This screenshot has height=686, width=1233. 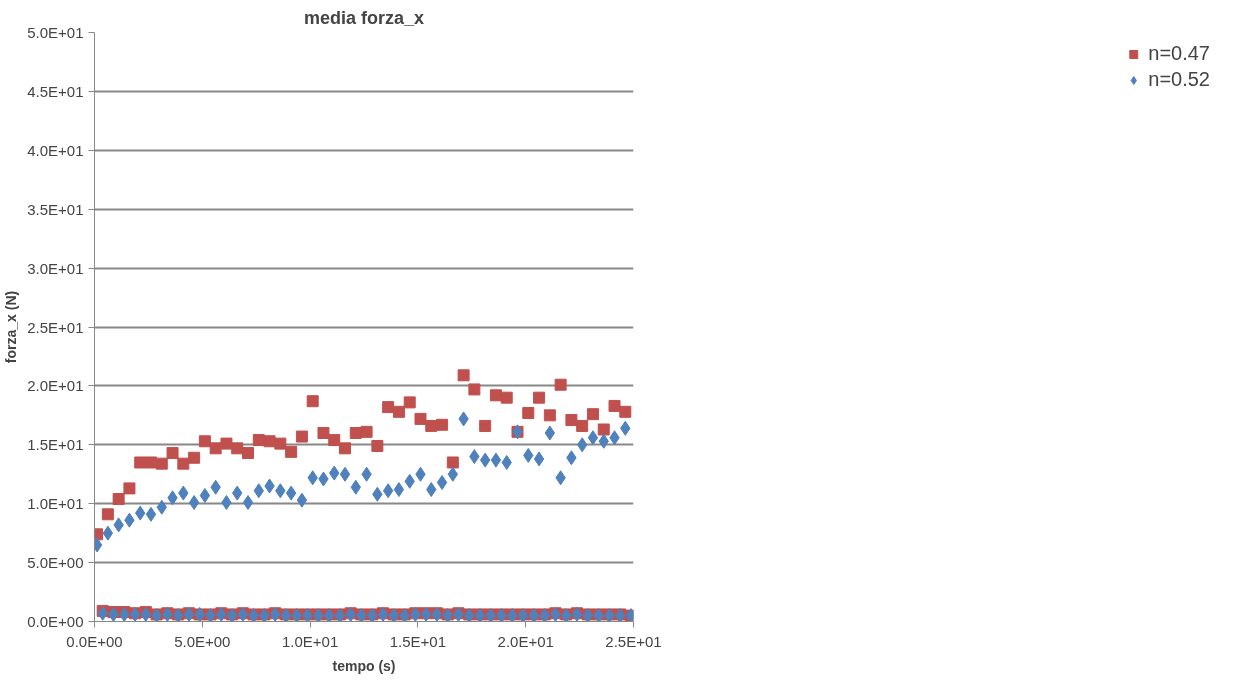 I want to click on y-tick-label: 3.0E+01, so click(x=55, y=268).